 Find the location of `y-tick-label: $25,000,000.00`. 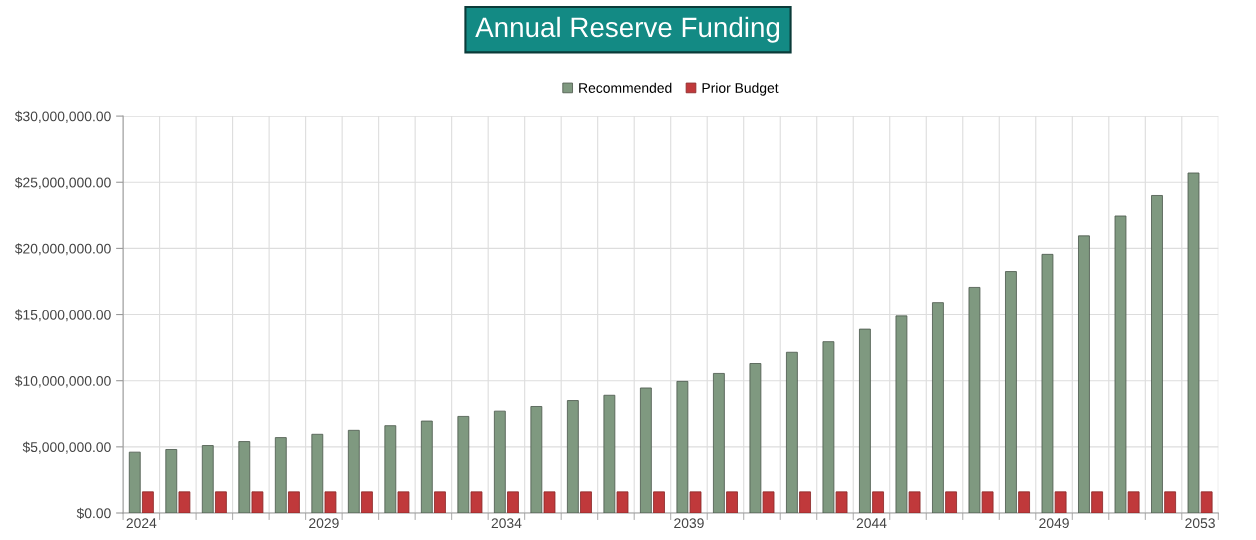

y-tick-label: $25,000,000.00 is located at coordinates (62, 183).